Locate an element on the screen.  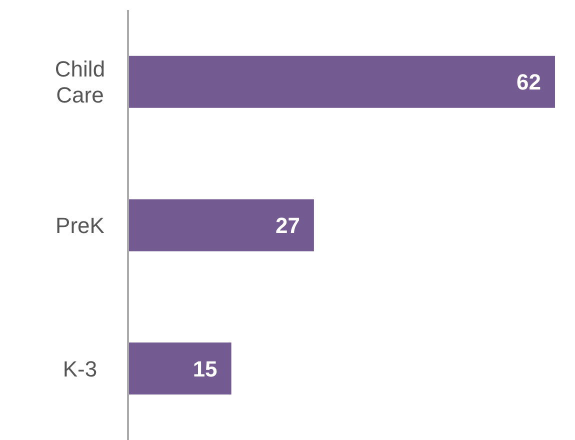
y-tick-label: Child Care is located at coordinates (80, 82).